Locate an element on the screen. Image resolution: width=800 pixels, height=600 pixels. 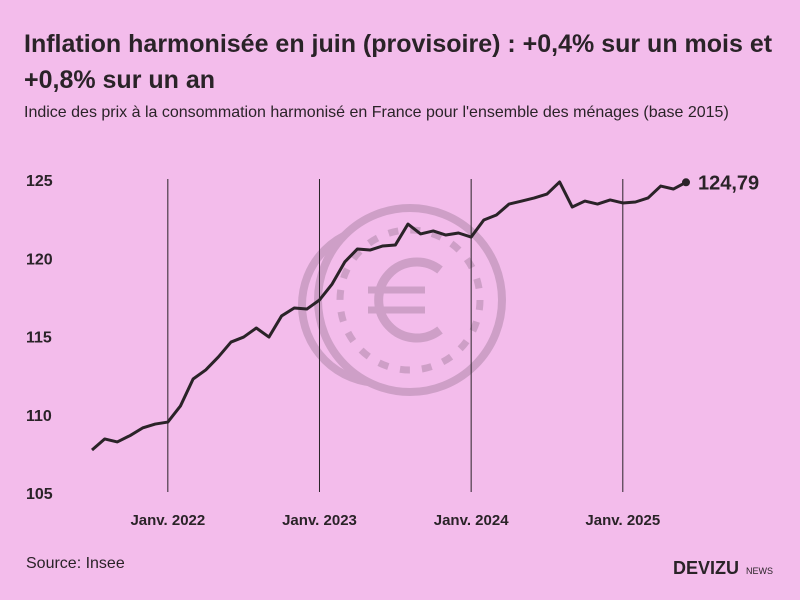
x-tick-label: Janv. 2024 is located at coordinates (471, 520).